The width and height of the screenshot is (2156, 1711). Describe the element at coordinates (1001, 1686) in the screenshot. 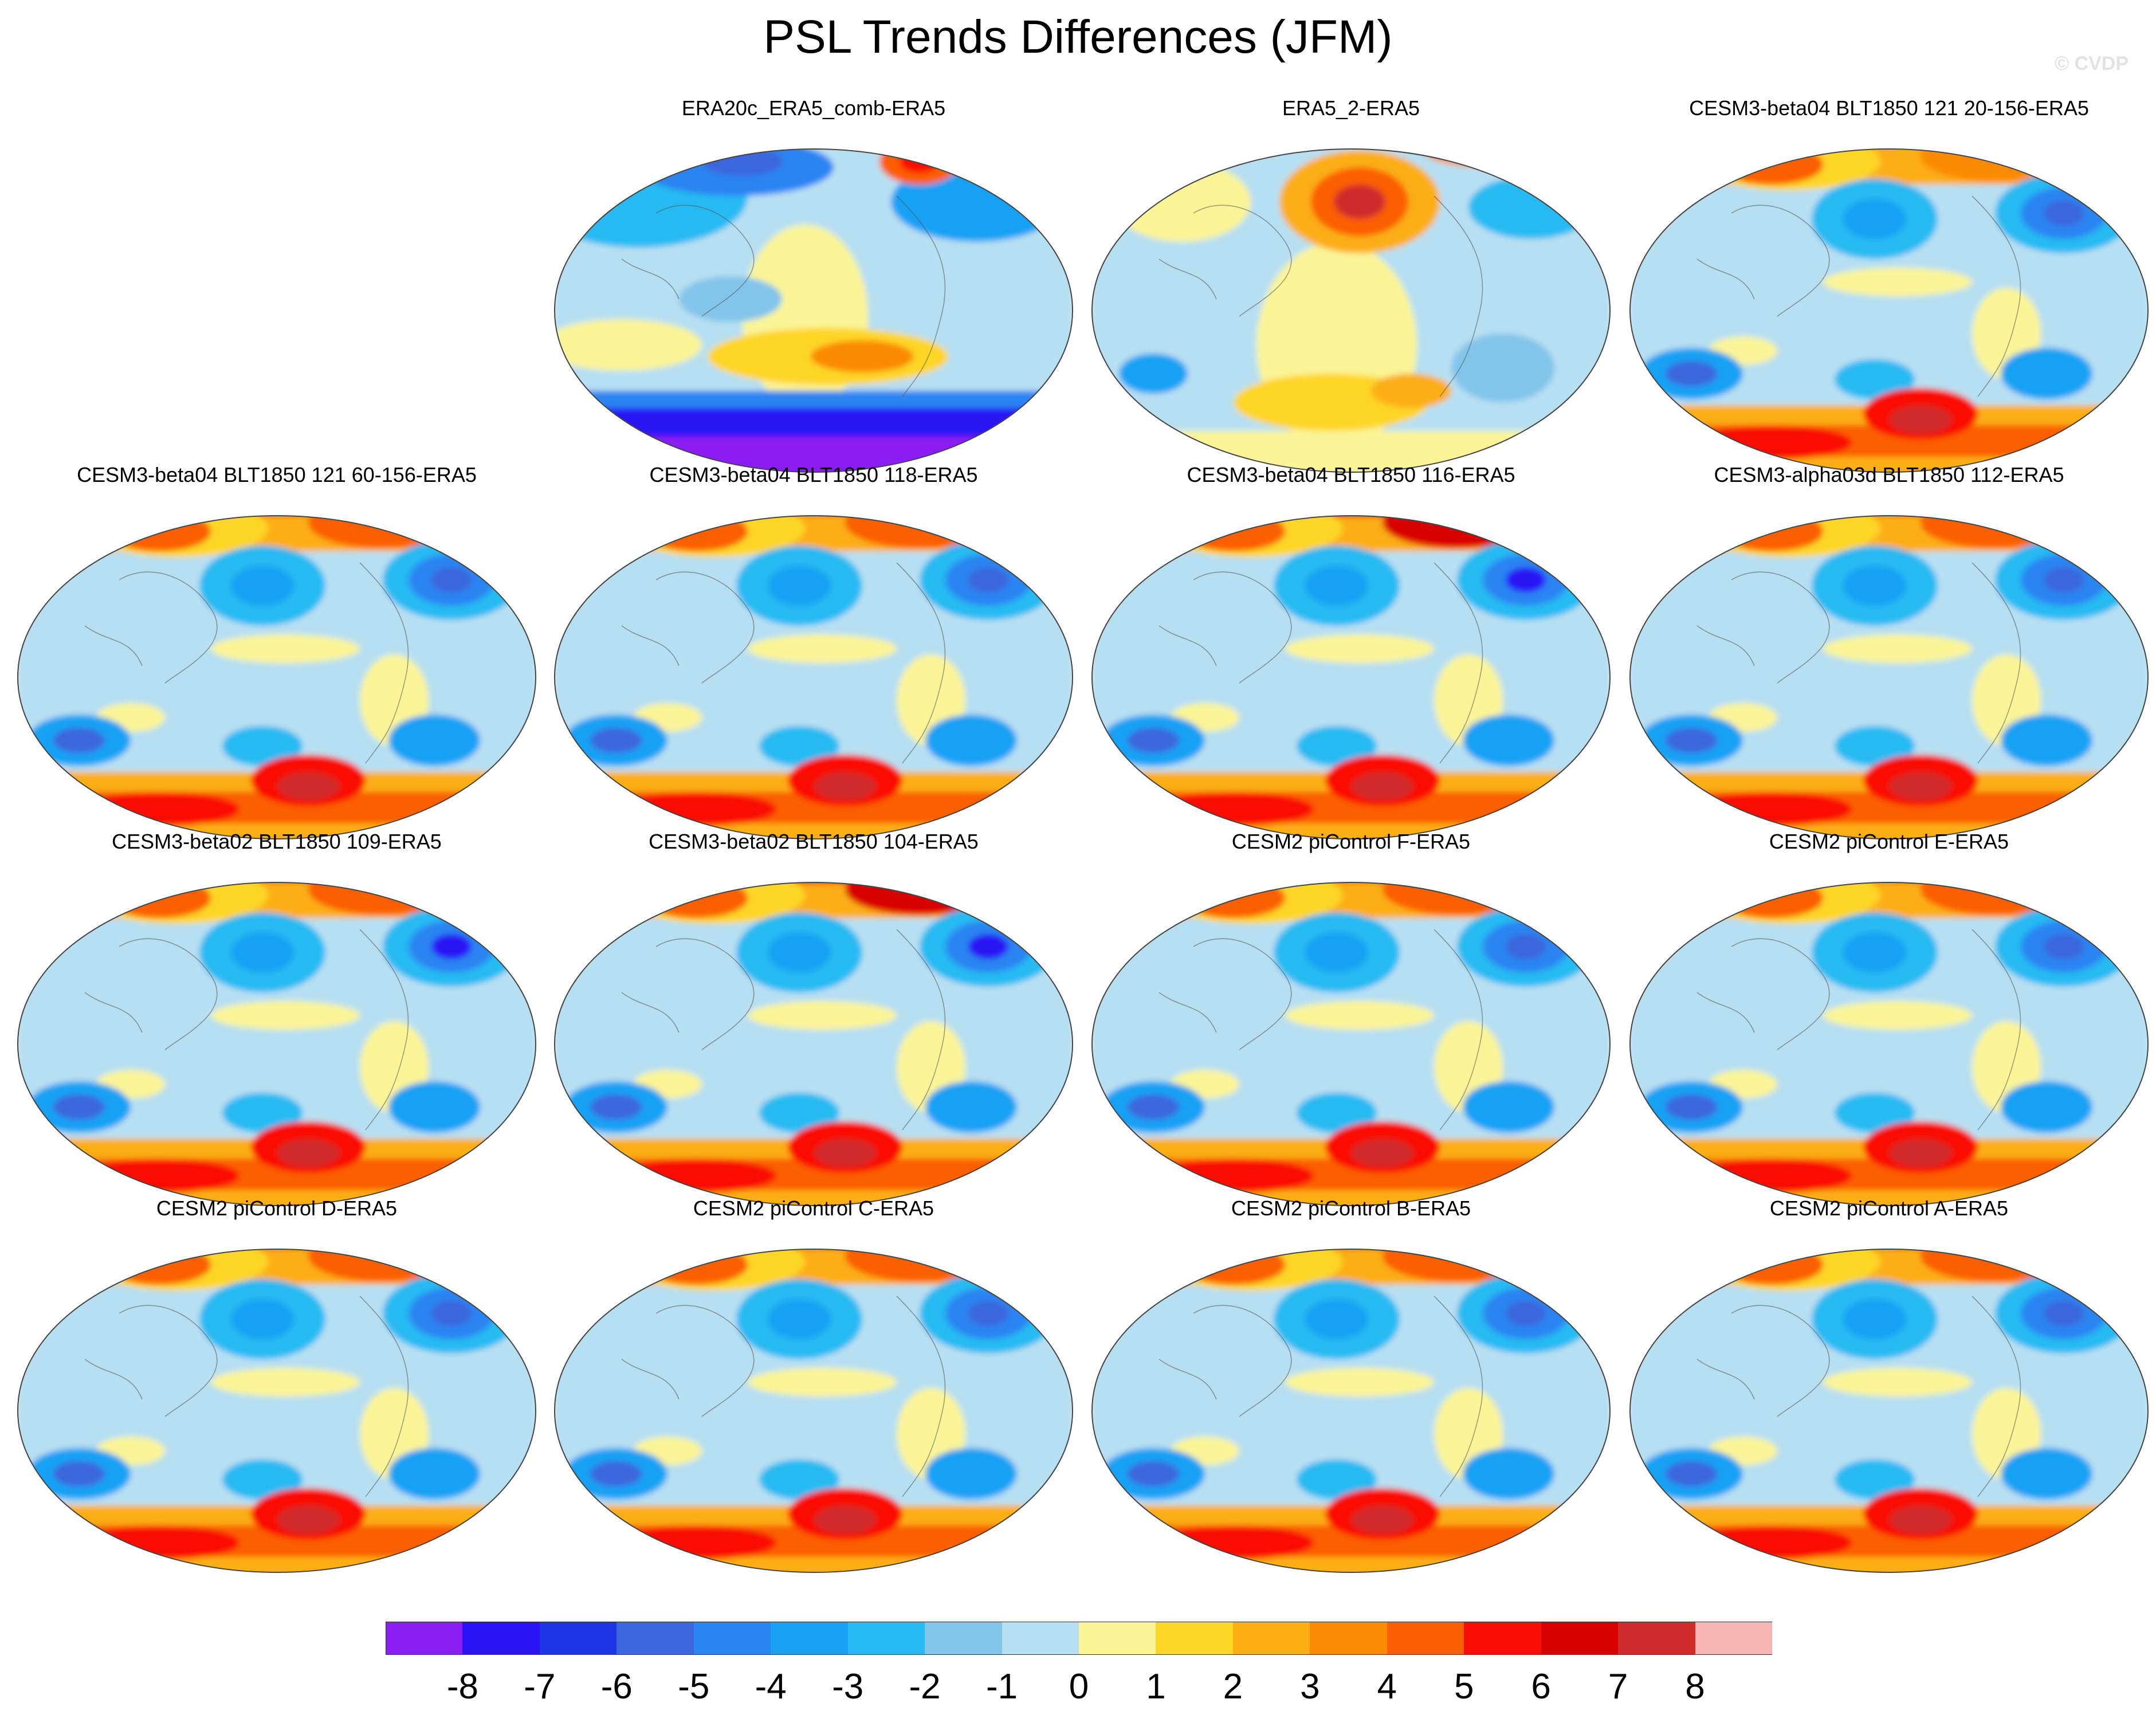

I see `colorbar-tick-label: -1` at that location.